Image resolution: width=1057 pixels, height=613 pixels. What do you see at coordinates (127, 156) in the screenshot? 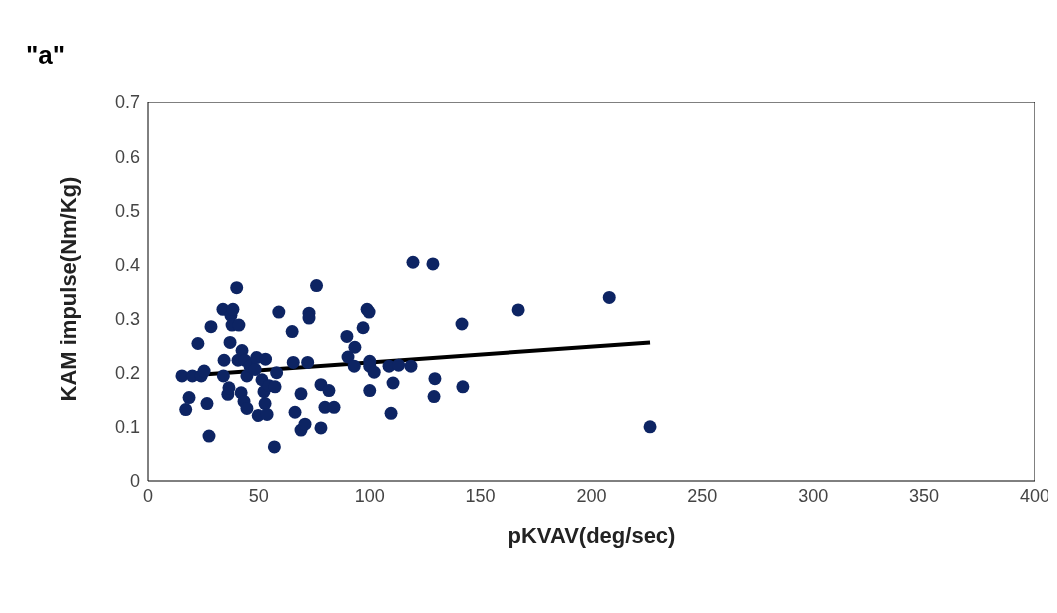
I see `y-tick-label: 0.6` at bounding box center [127, 156].